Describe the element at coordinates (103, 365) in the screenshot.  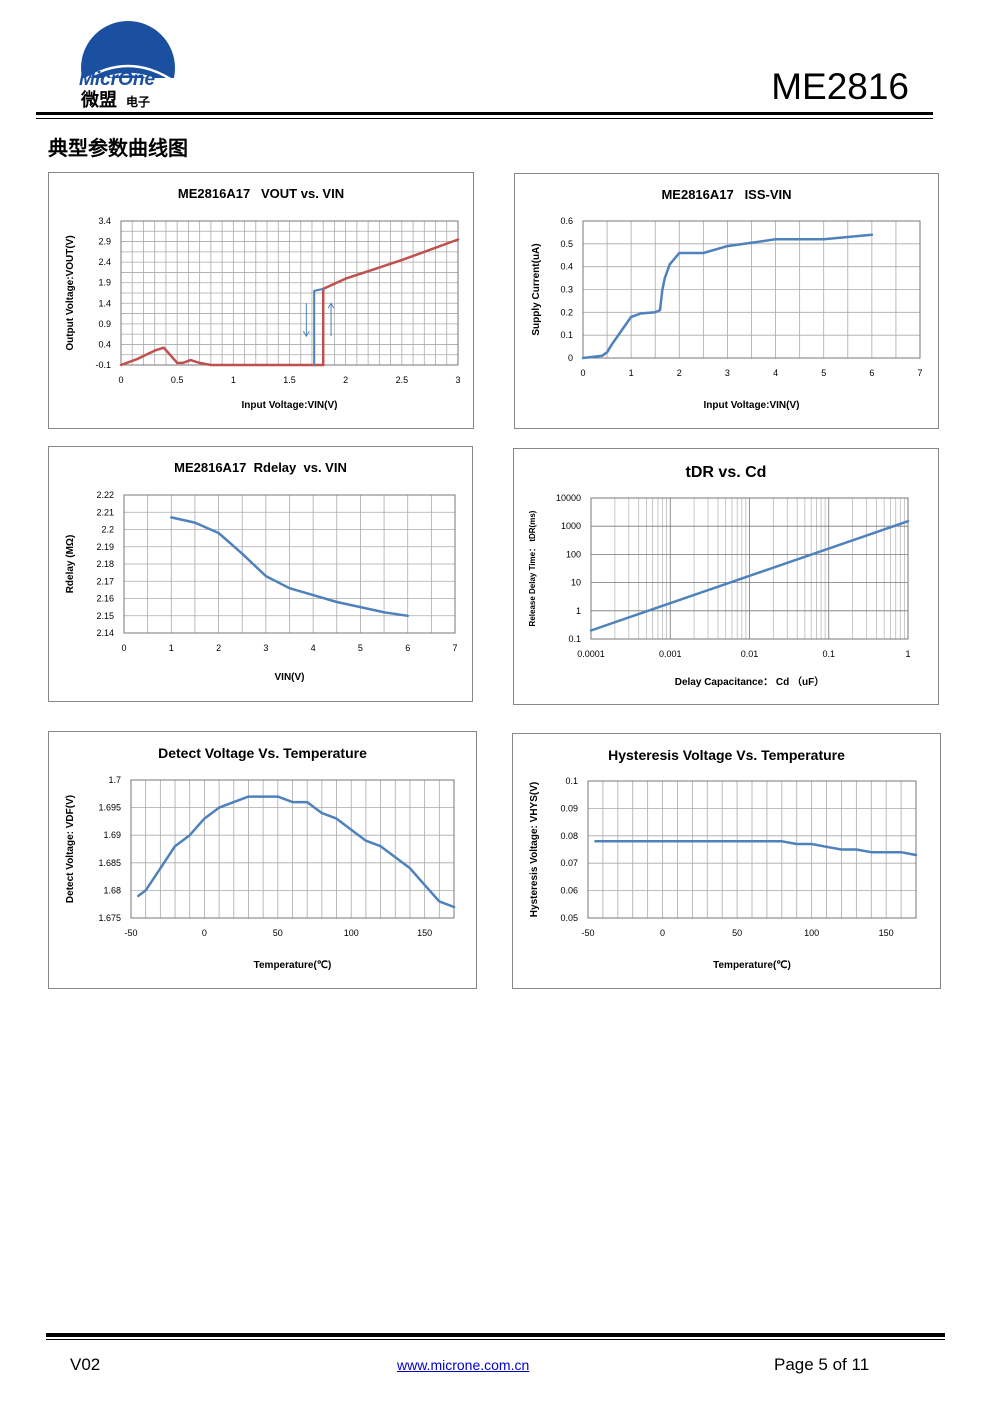
I see `y-tick-label: -0.1` at that location.